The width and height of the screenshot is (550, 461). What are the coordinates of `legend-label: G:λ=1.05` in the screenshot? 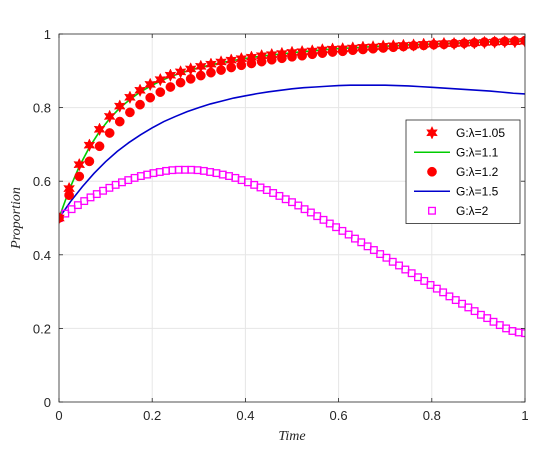 It's located at (480, 133).